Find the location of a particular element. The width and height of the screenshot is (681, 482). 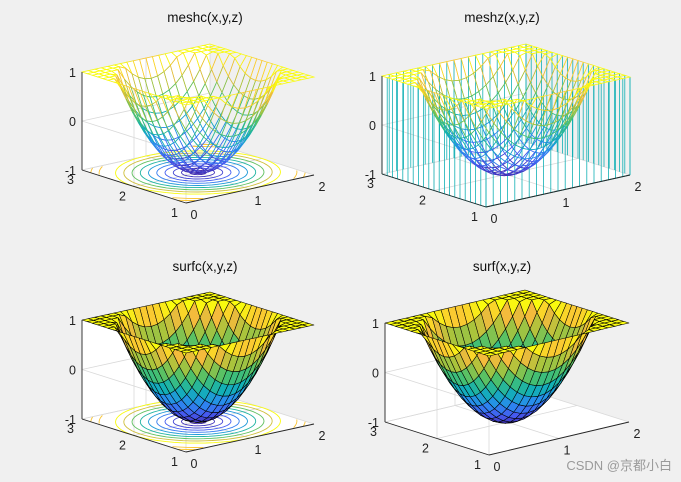

wall-grid-line is located at coordinates (134, 137).